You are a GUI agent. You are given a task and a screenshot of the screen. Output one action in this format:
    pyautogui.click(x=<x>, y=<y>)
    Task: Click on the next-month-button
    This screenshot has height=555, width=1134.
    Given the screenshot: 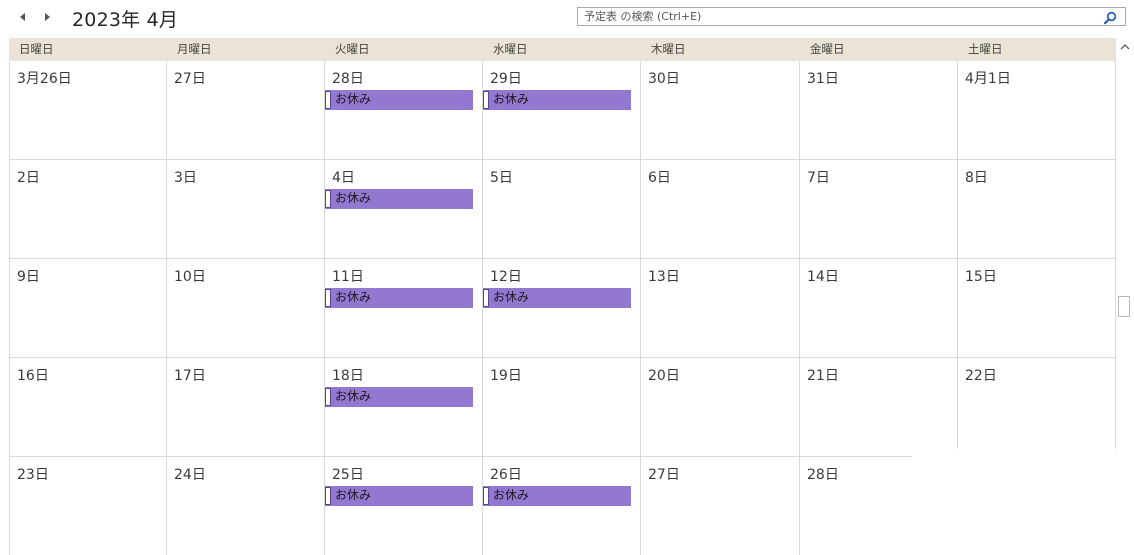 What is the action you would take?
    pyautogui.click(x=47, y=17)
    